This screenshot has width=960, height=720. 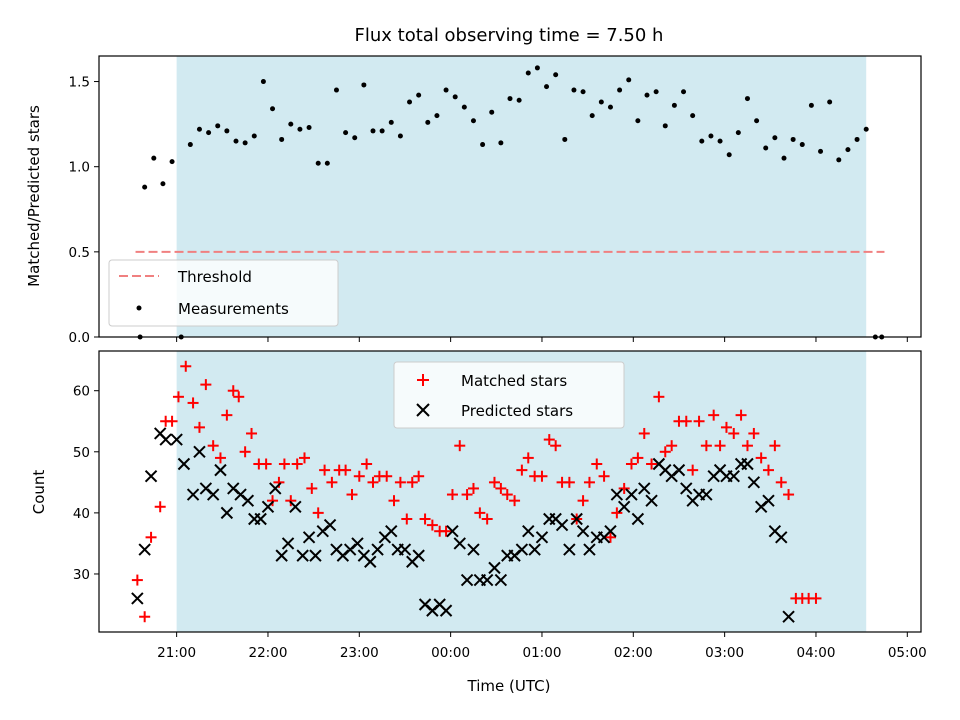 I want to click on x-tick-label: 01:00, so click(x=542, y=653).